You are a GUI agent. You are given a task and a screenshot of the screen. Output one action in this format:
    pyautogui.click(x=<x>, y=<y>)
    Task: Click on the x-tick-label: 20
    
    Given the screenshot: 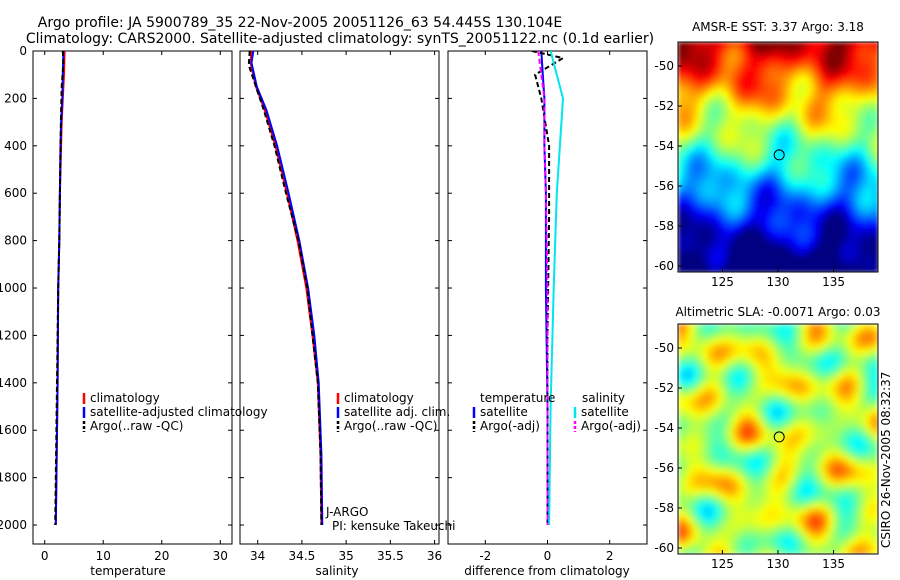 What is the action you would take?
    pyautogui.click(x=161, y=556)
    